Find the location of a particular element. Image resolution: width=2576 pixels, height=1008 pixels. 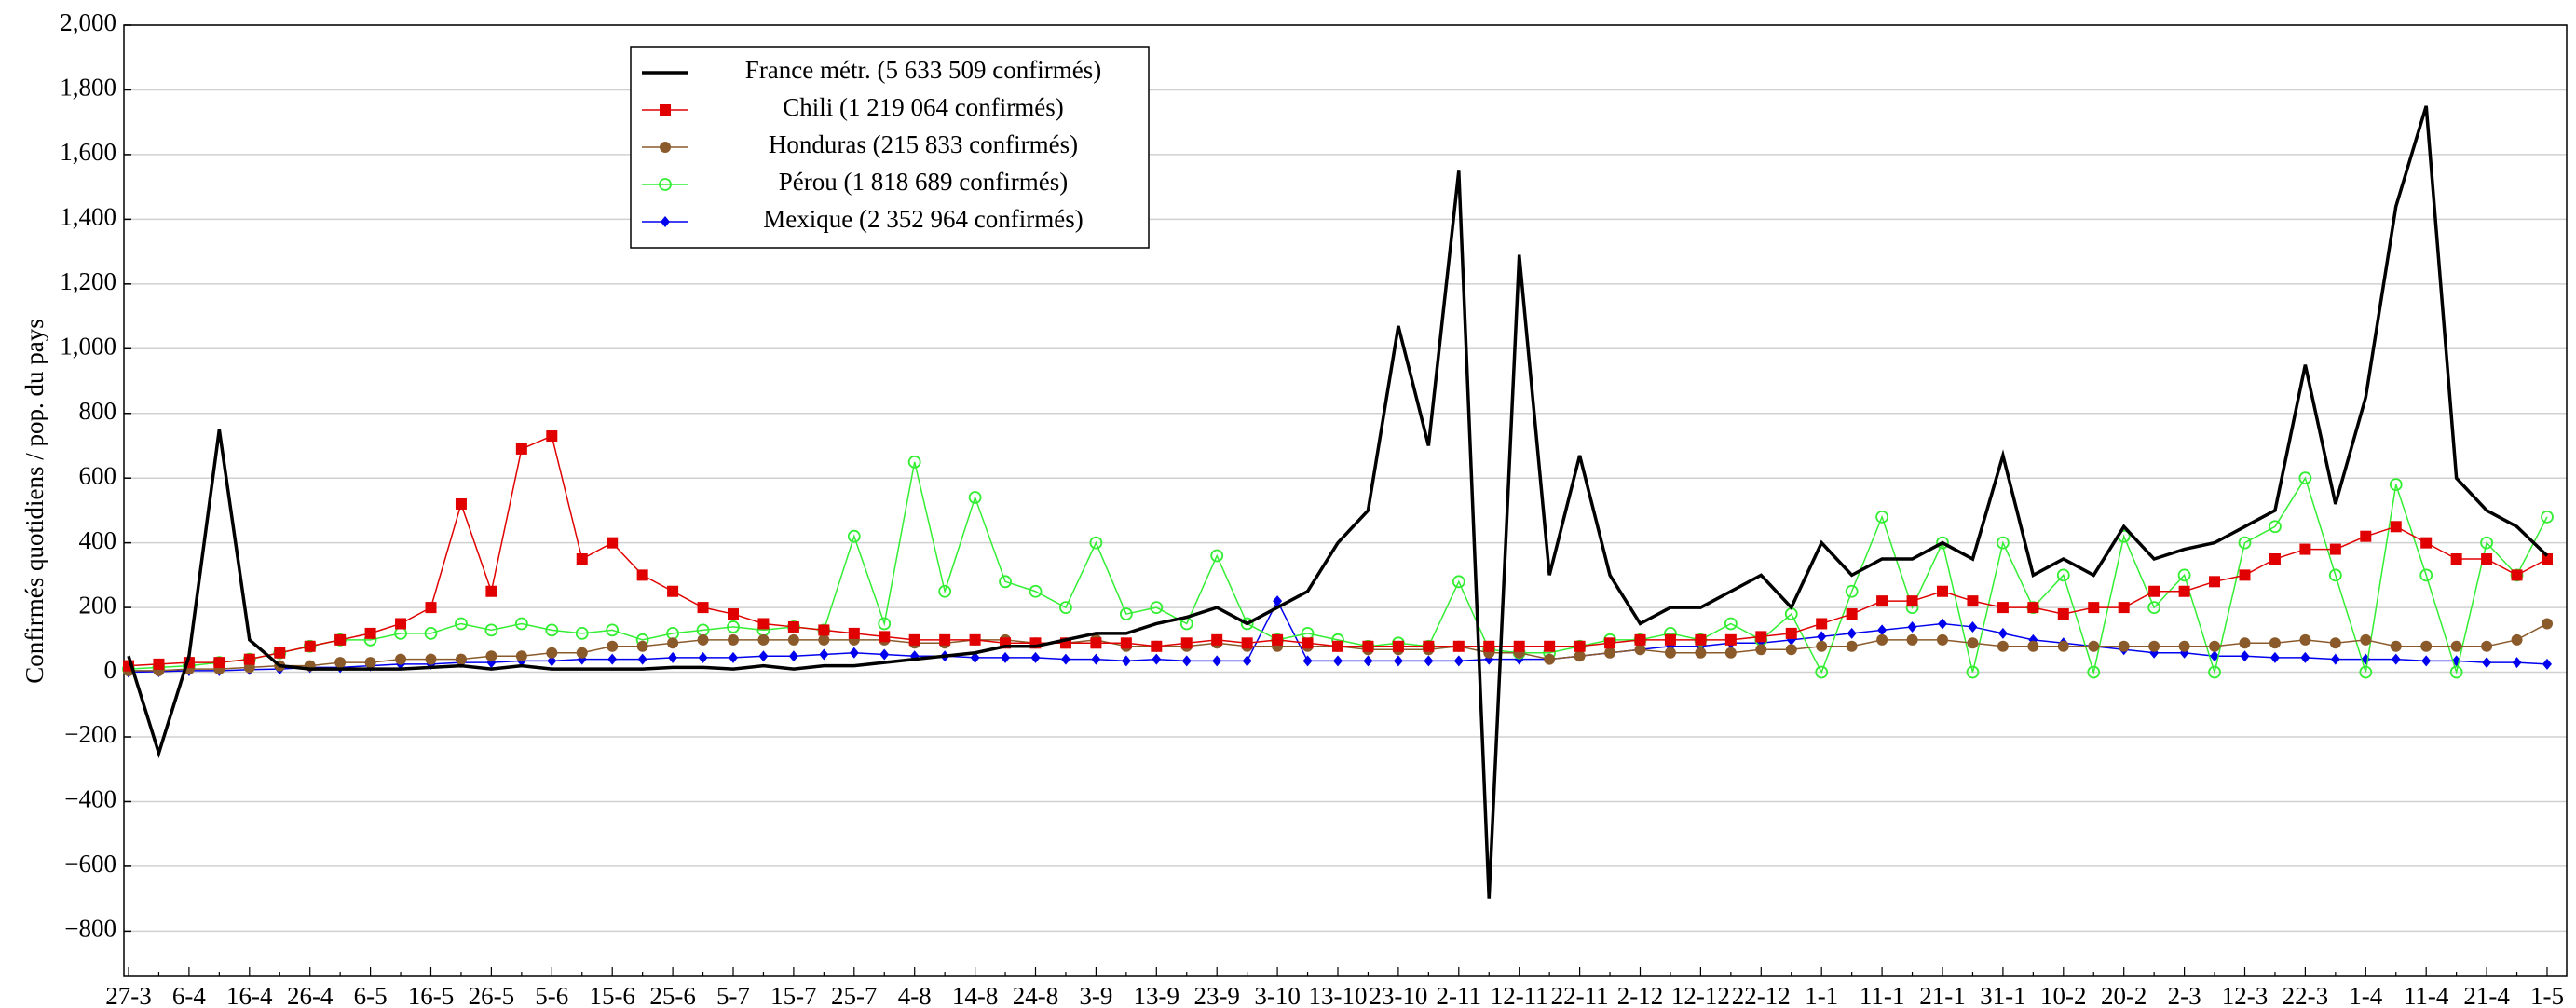

x-tick-label: 27-3 is located at coordinates (128, 995).